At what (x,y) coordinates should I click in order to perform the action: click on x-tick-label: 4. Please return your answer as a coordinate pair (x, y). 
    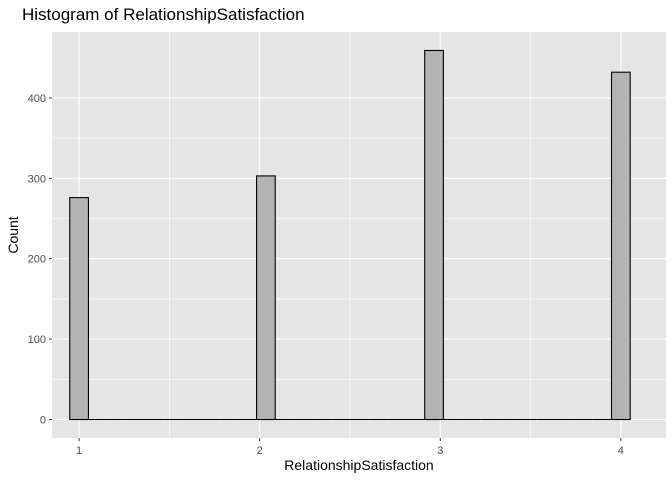
    Looking at the image, I should click on (621, 451).